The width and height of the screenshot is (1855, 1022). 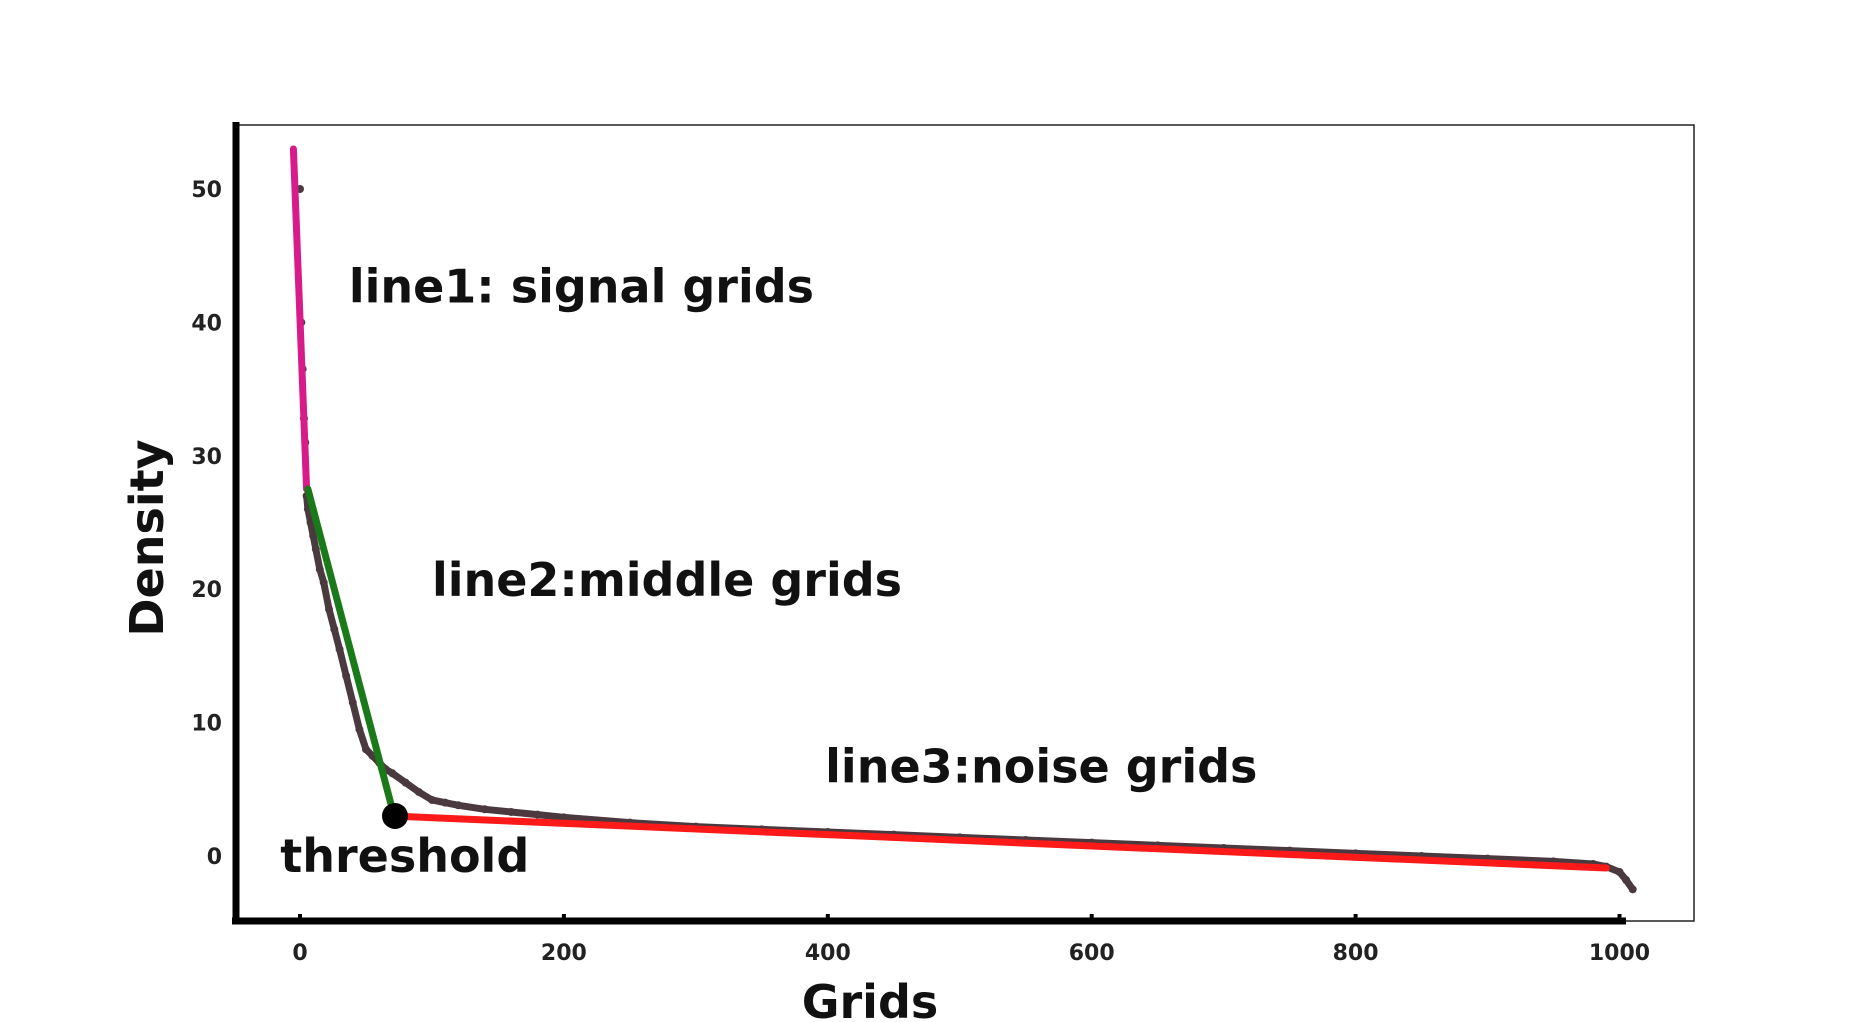 I want to click on threshold-marker-group, so click(x=395, y=815).